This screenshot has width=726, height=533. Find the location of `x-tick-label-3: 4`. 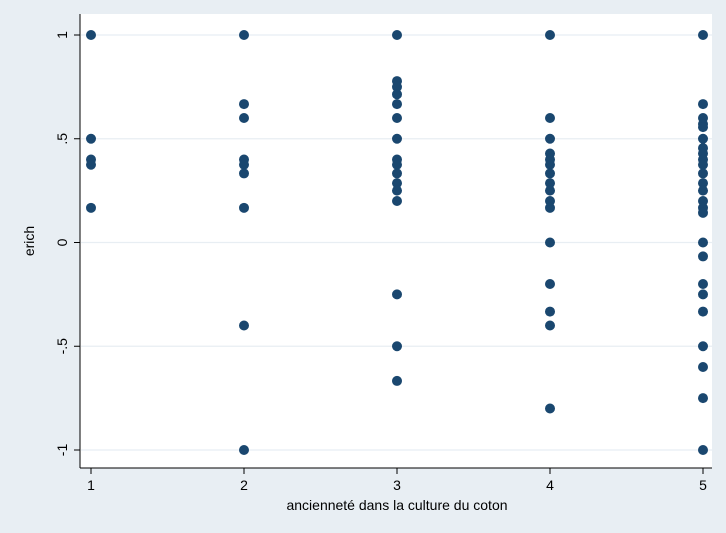

x-tick-label-3: 4 is located at coordinates (550, 485).